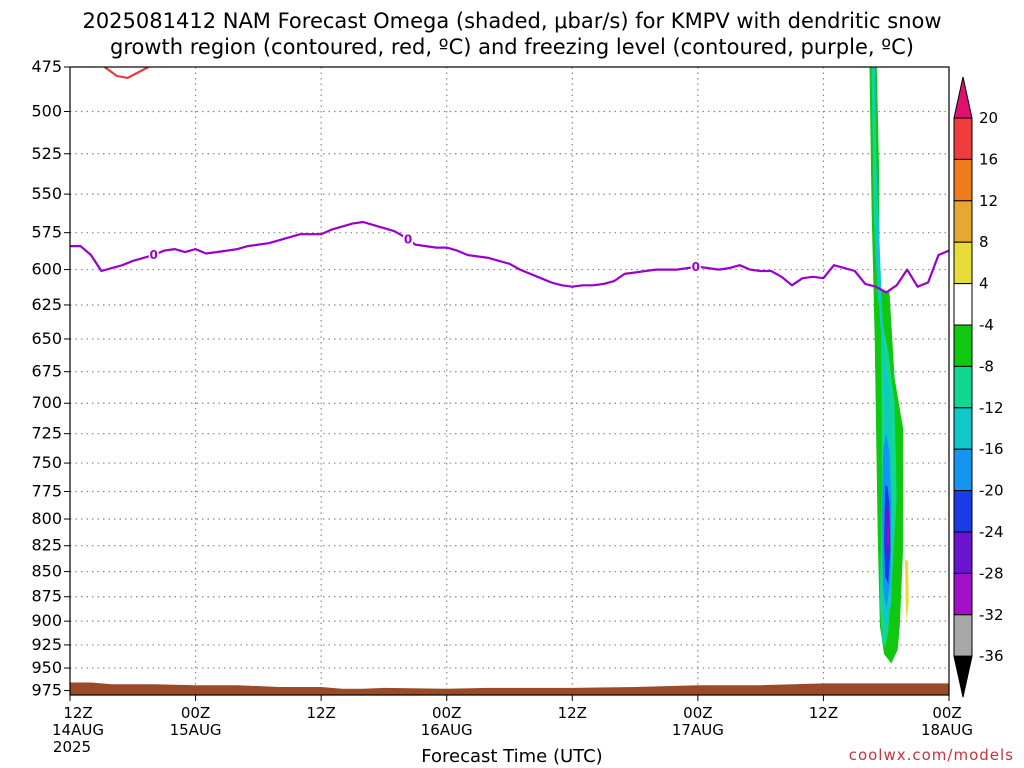 This screenshot has width=1024, height=768. I want to click on colorbar-label: 16, so click(988, 159).